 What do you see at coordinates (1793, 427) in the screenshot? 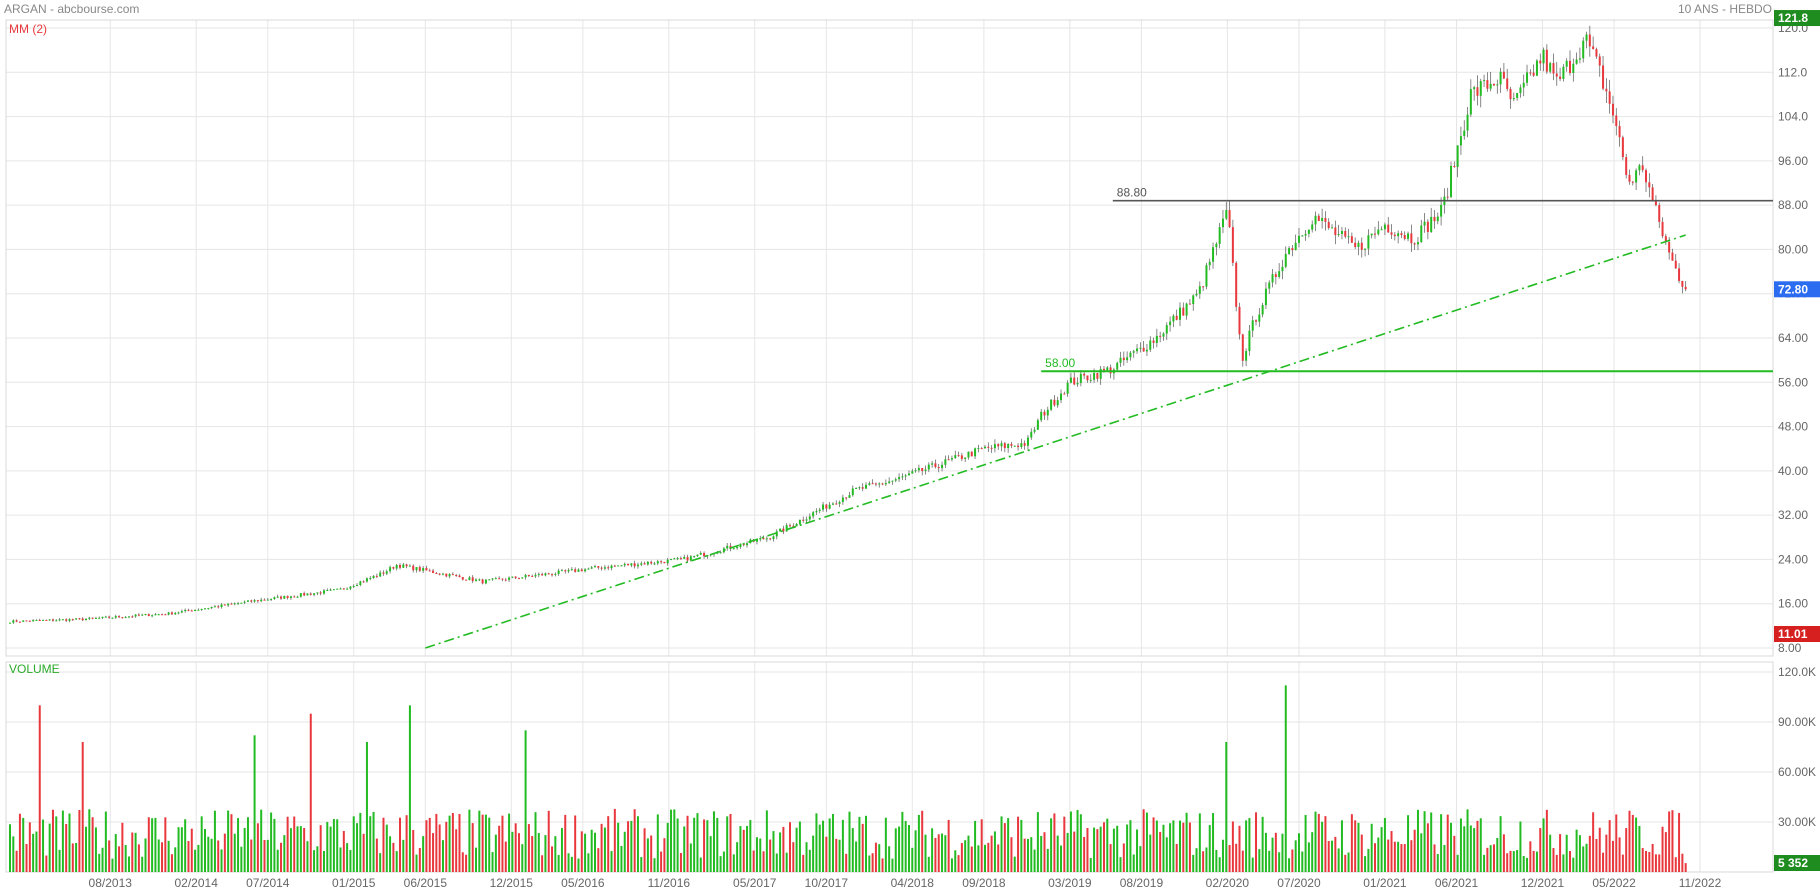
I see `price-tick-label: 48.00` at bounding box center [1793, 427].